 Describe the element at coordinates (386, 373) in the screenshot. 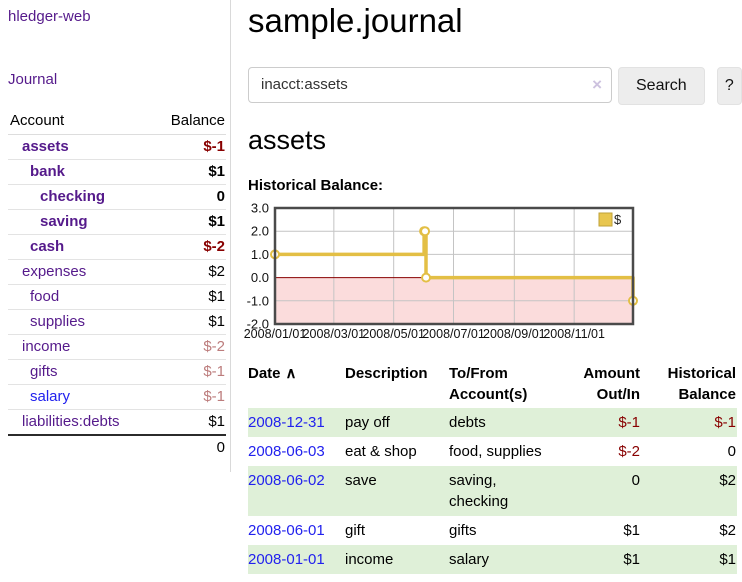

I see `col-header-description: Description` at that location.